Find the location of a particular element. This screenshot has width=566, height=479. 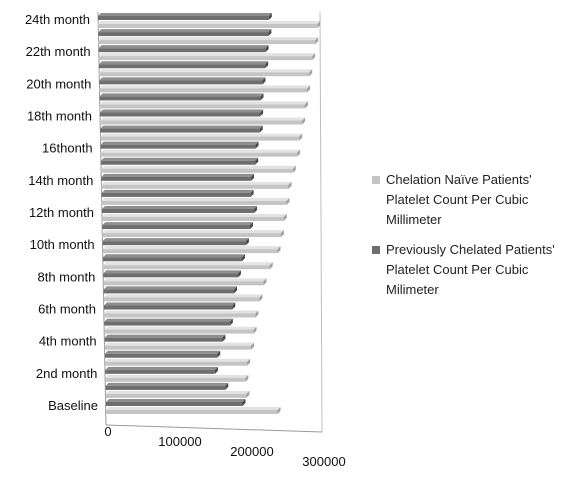

bar-chelation-naive-15-top is located at coordinates (198, 167).